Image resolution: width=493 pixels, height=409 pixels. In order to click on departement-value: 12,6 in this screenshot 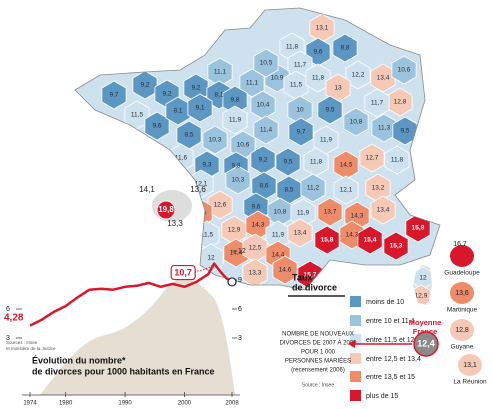, I will do `click(220, 205)`.